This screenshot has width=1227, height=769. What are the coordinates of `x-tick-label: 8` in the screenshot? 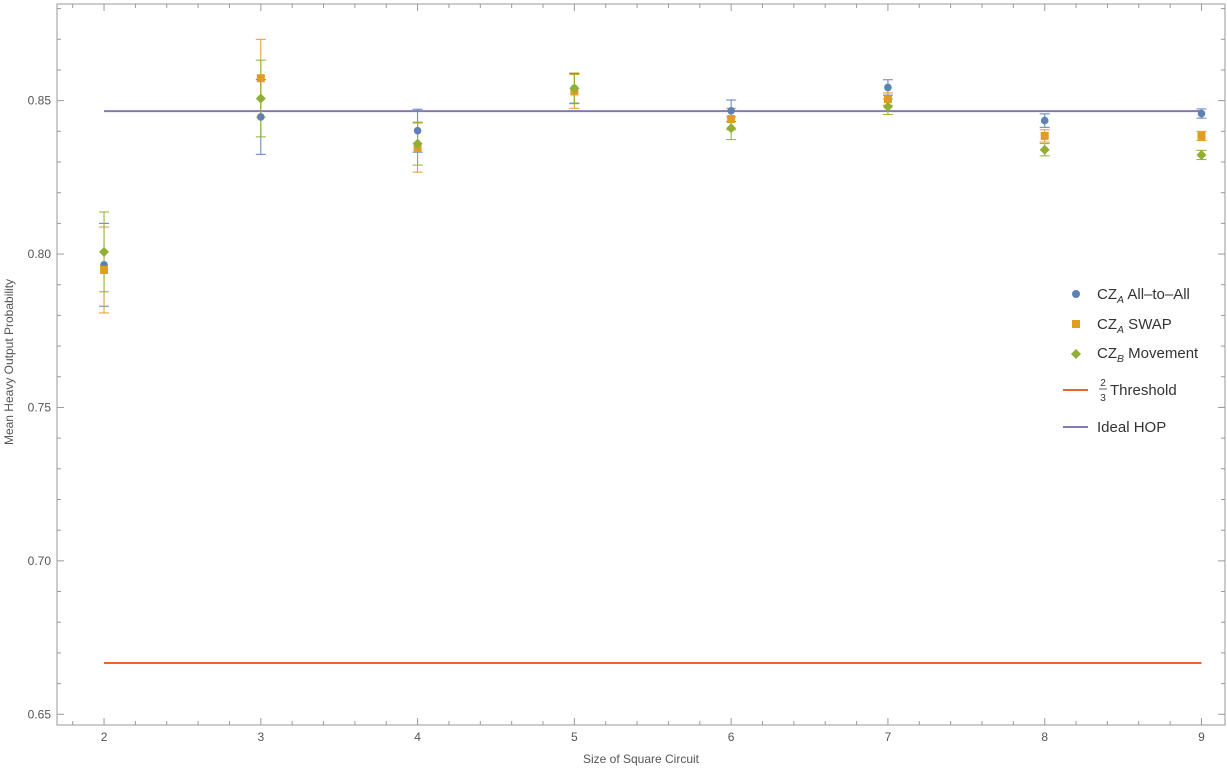 It's located at (1044, 737).